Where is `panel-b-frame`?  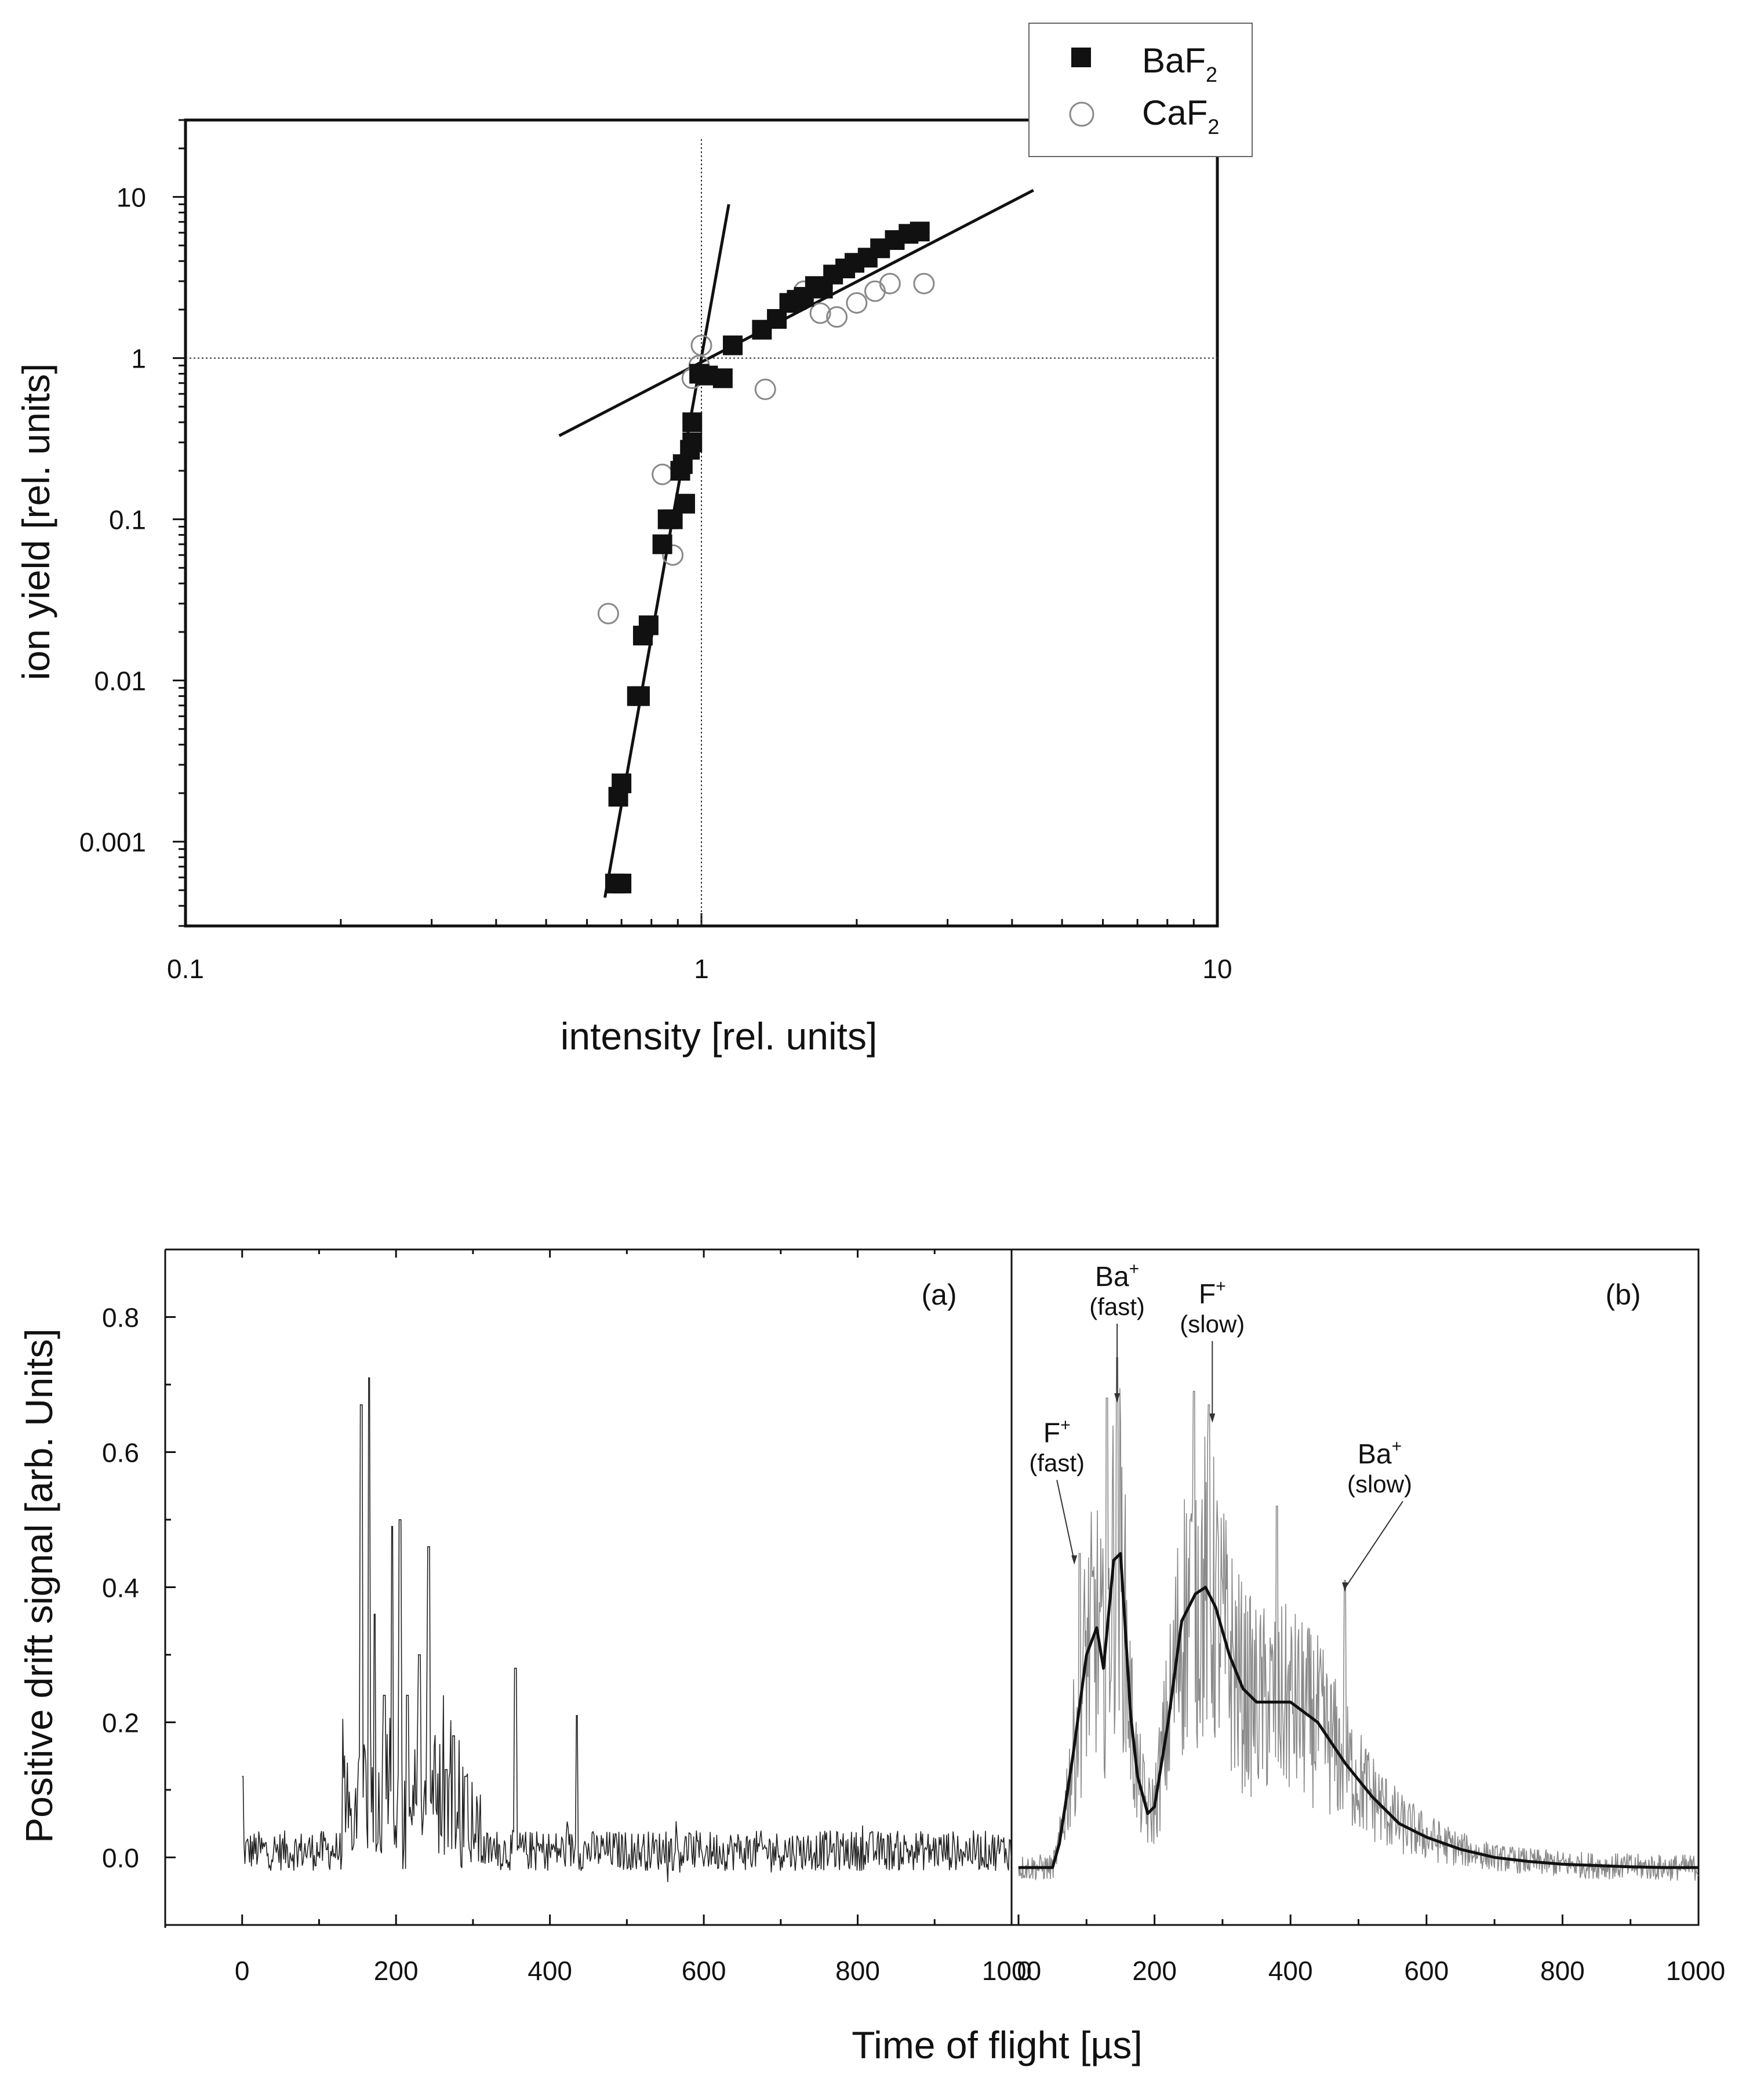
panel-b-frame is located at coordinates (1355, 1587).